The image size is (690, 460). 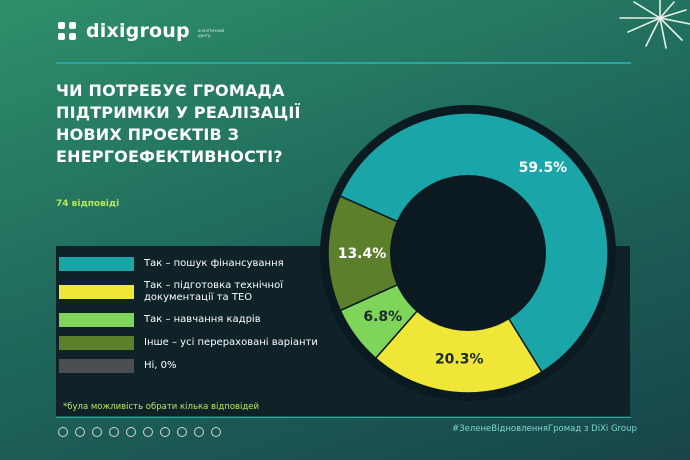 What do you see at coordinates (139, 432) in the screenshot?
I see `decorative-dots` at bounding box center [139, 432].